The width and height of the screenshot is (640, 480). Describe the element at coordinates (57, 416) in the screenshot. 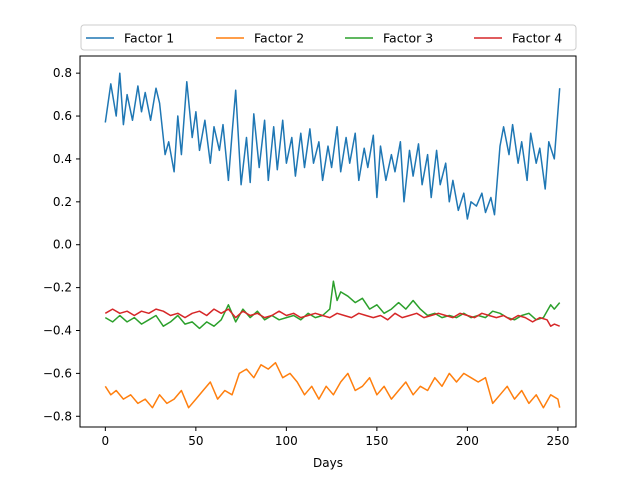

I see `y-tick-label: −0.8` at that location.